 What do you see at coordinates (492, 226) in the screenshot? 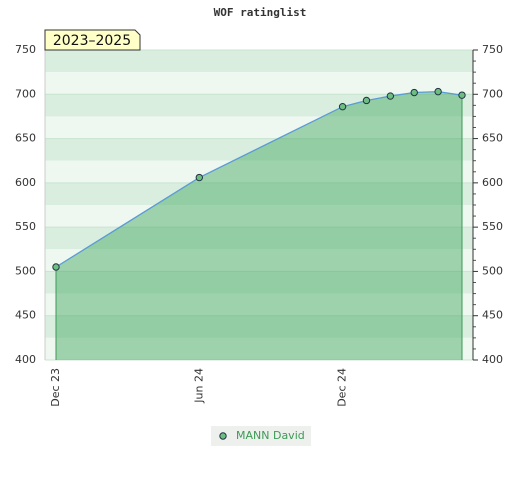
I see `y2-tick-label: 550` at bounding box center [492, 226].